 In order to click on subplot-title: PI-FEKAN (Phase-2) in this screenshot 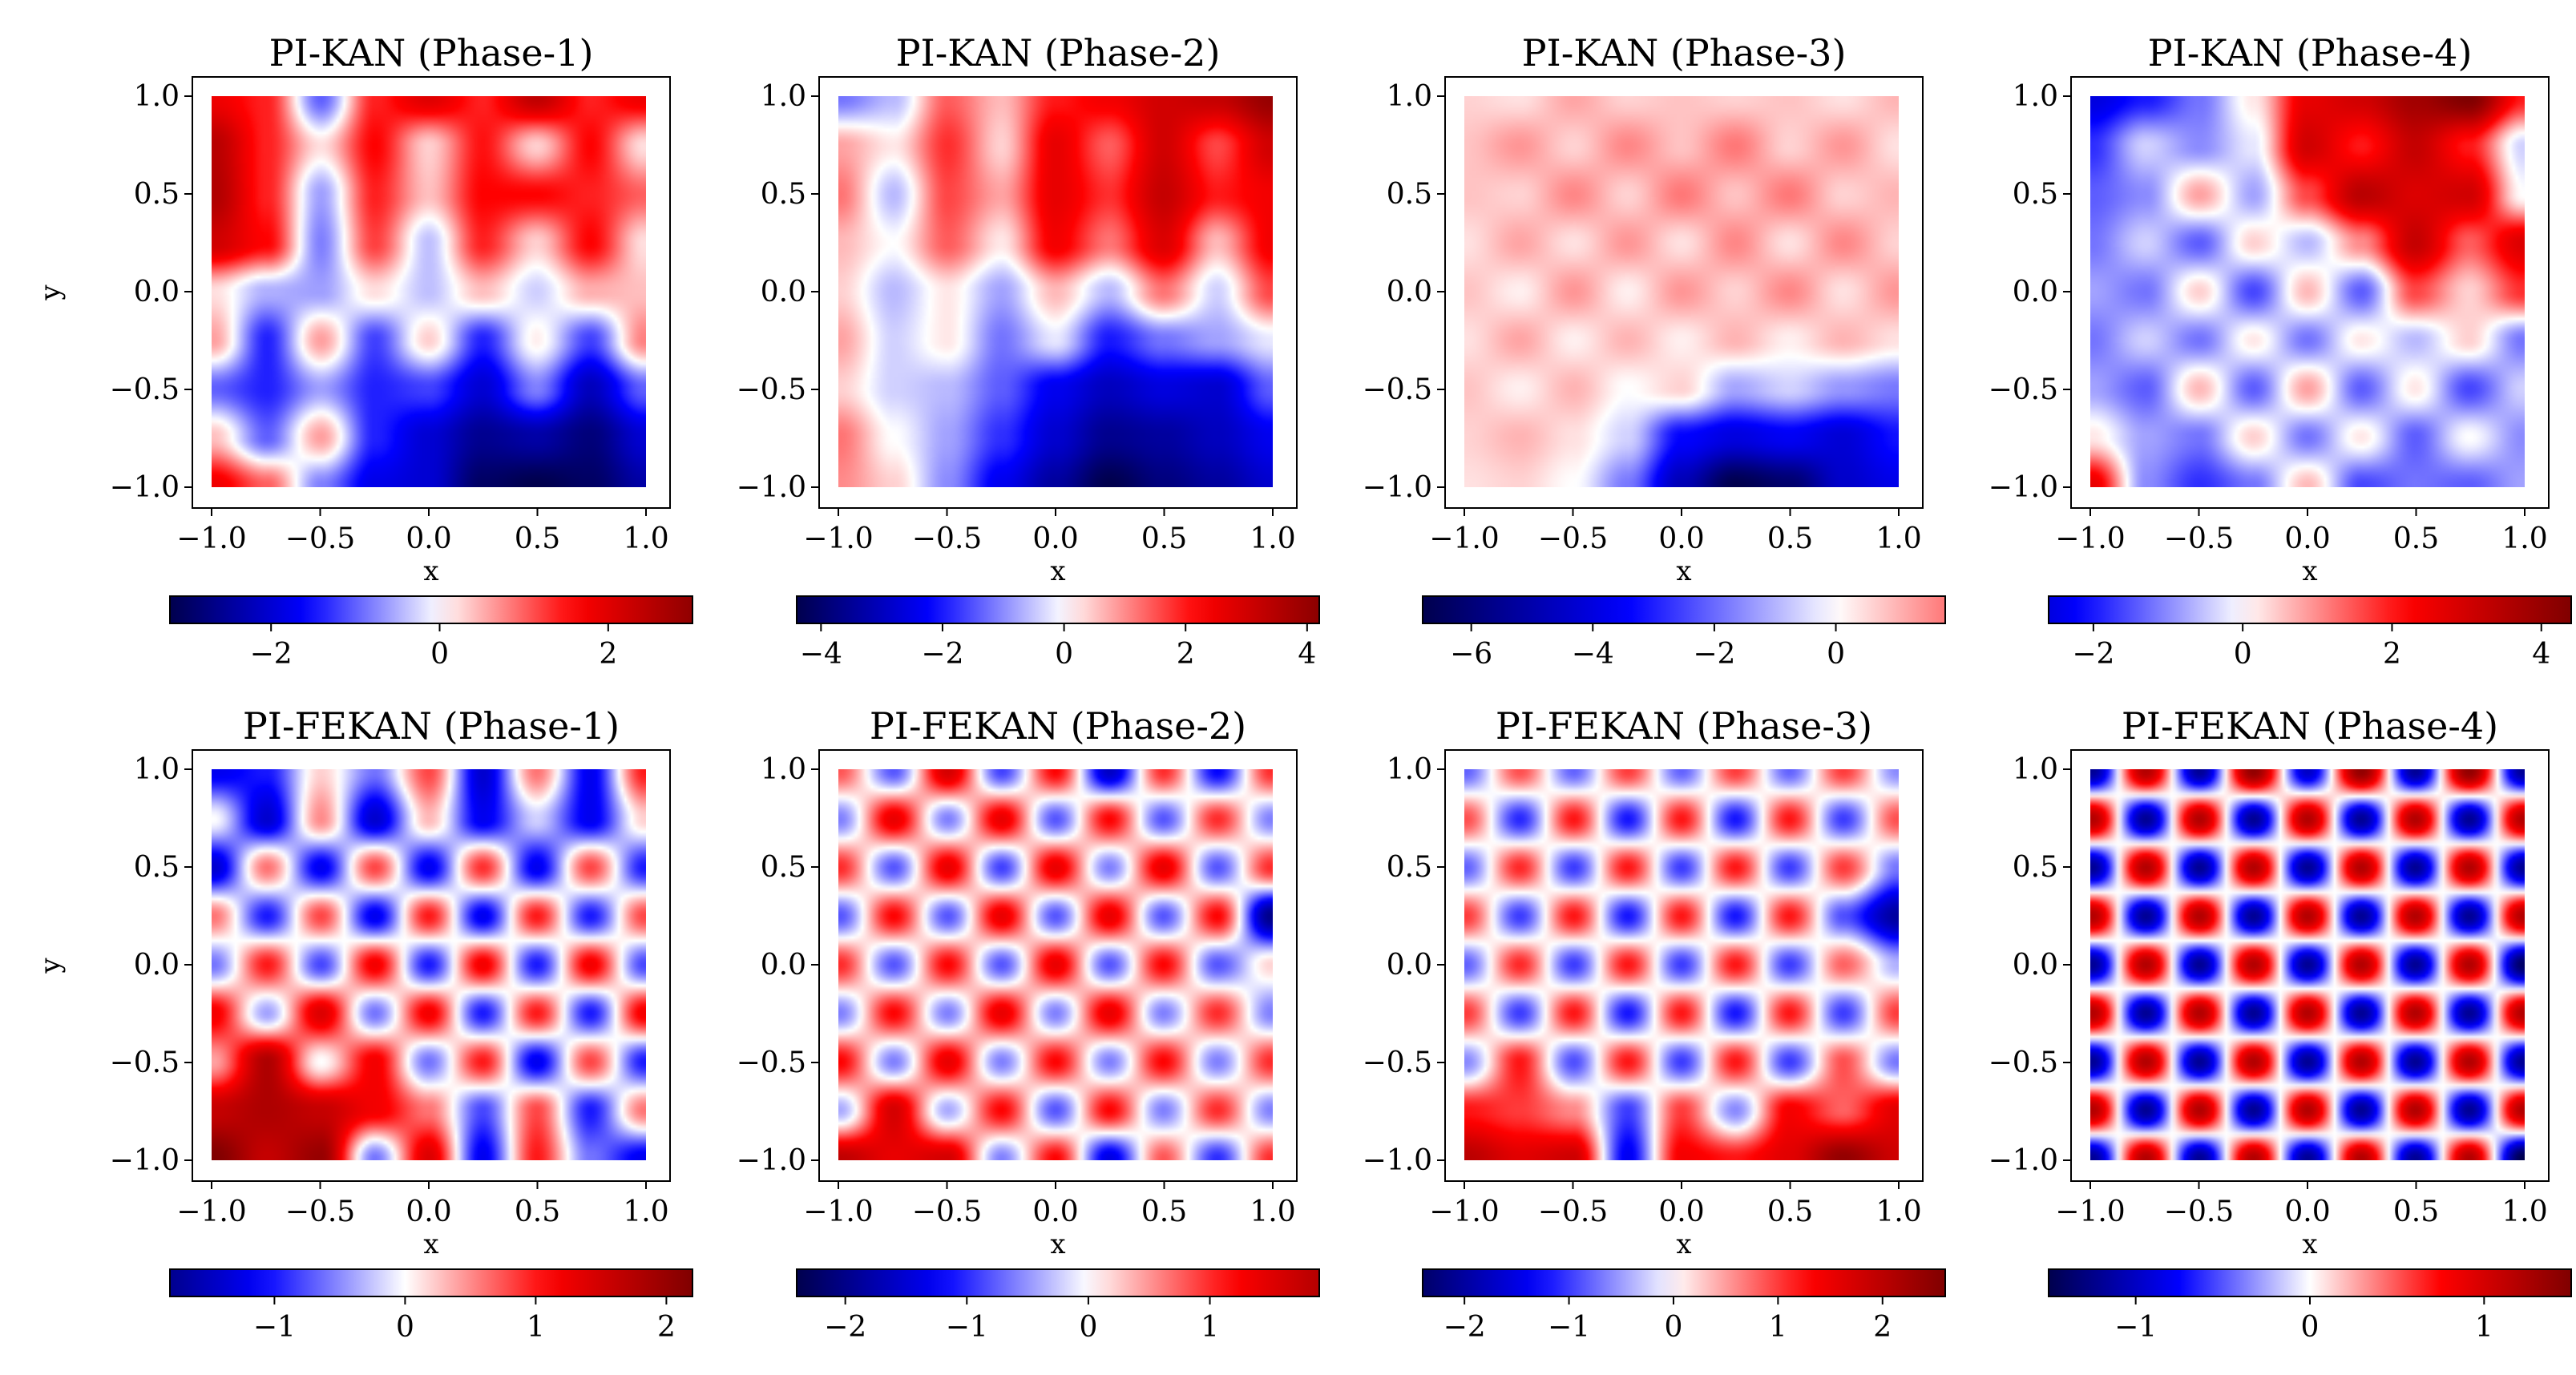, I will do `click(1058, 726)`.